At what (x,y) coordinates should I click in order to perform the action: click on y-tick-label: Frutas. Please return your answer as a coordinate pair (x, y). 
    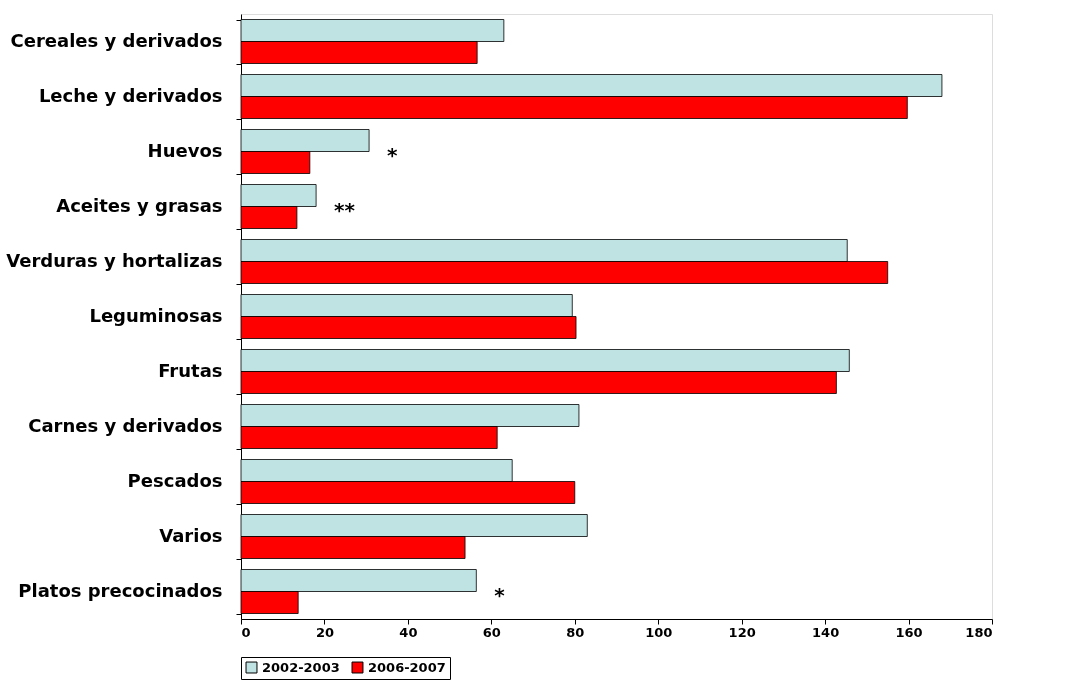
    Looking at the image, I should click on (190, 370).